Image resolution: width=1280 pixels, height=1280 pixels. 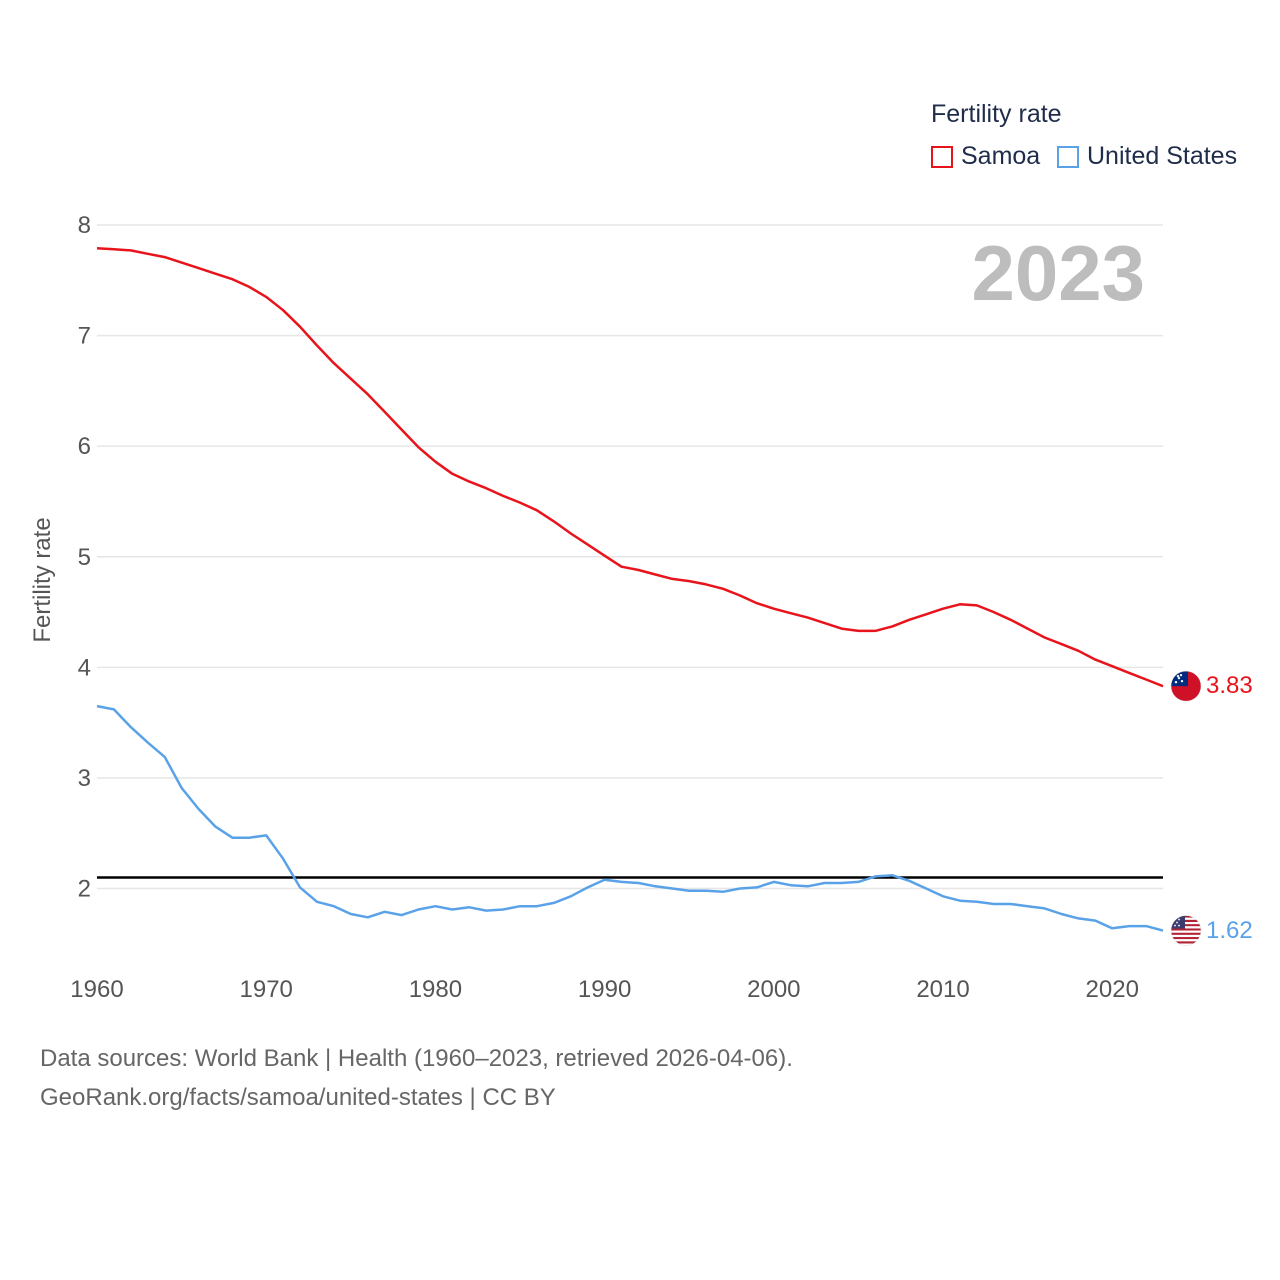 I want to click on samoa-flag-icon, so click(x=1186, y=686).